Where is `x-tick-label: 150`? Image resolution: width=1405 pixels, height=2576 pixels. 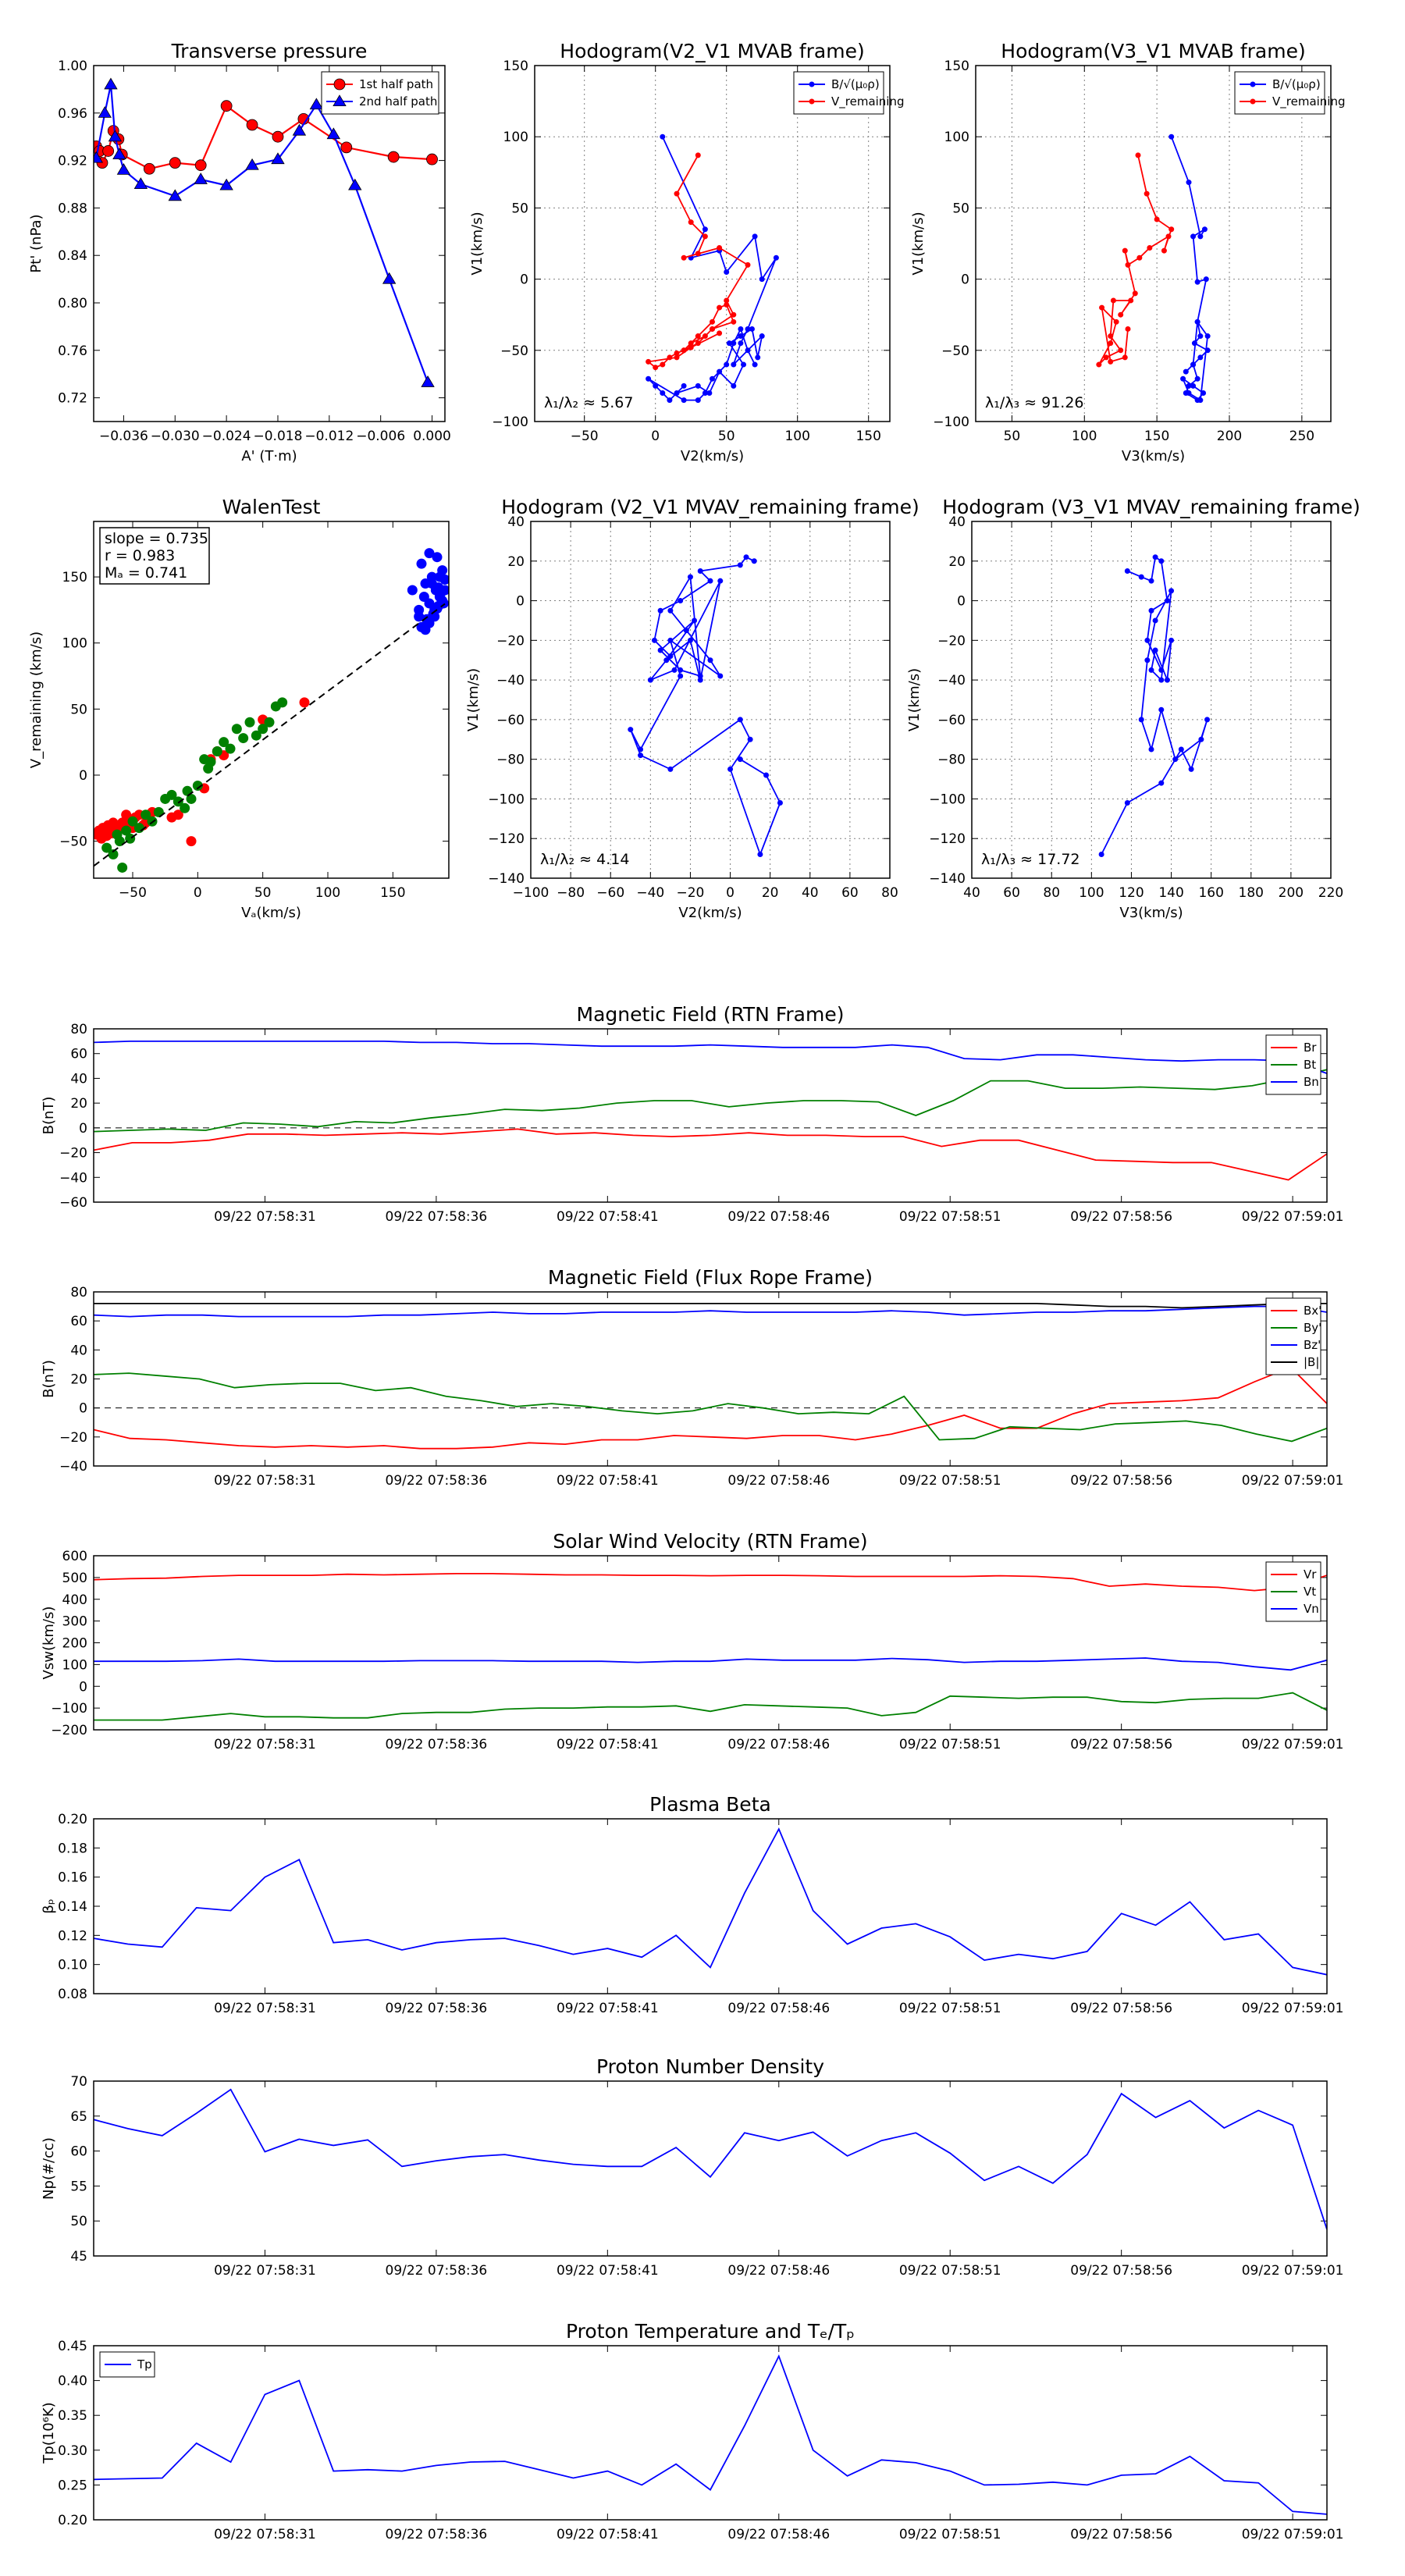
x-tick-label: 150 is located at coordinates (1156, 436).